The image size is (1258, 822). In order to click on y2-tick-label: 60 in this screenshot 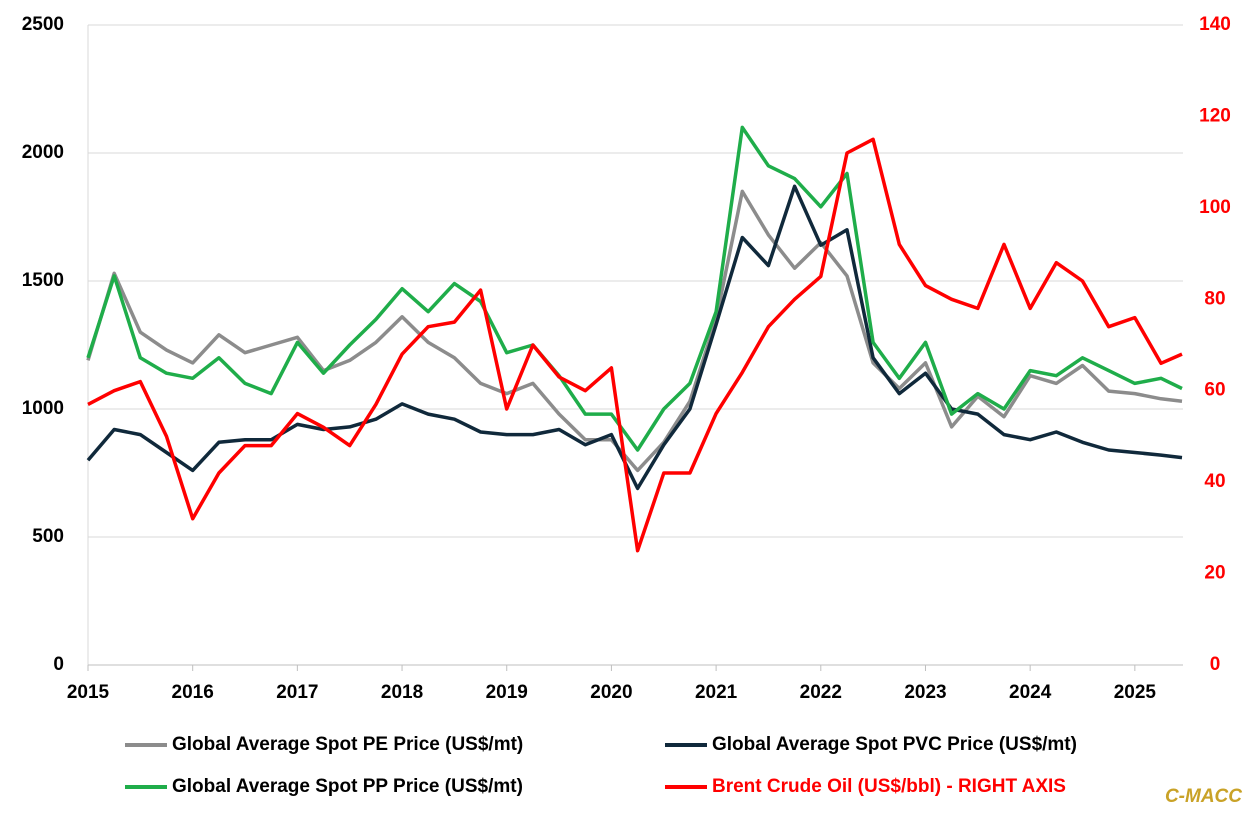, I will do `click(1214, 390)`.